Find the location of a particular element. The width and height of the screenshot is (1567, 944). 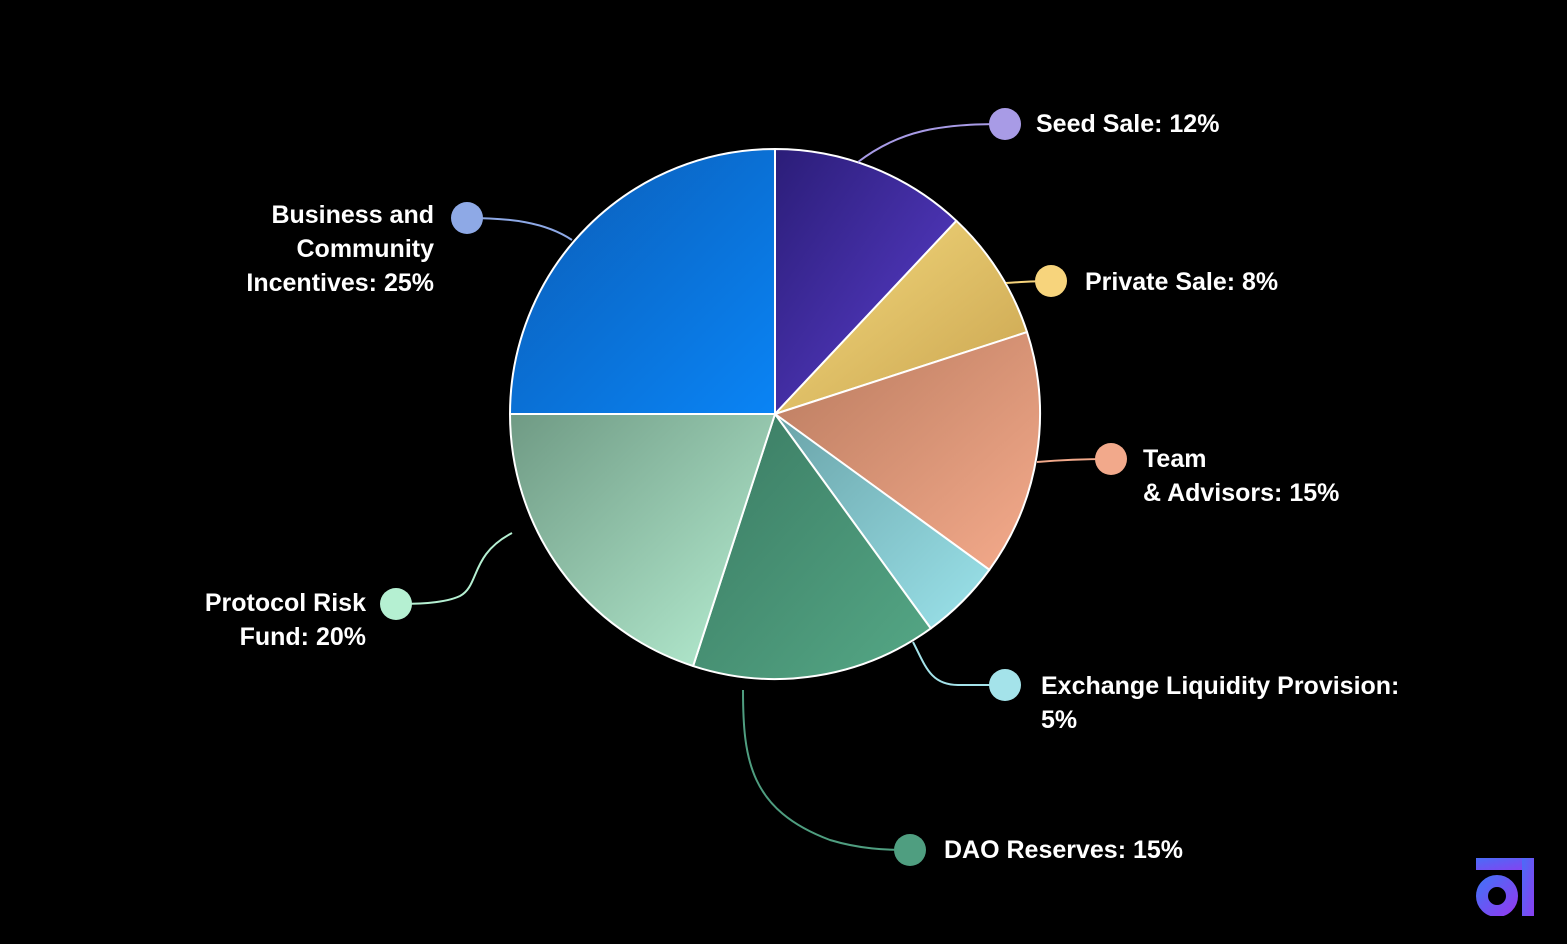

leader-line-business is located at coordinates (519, 229).